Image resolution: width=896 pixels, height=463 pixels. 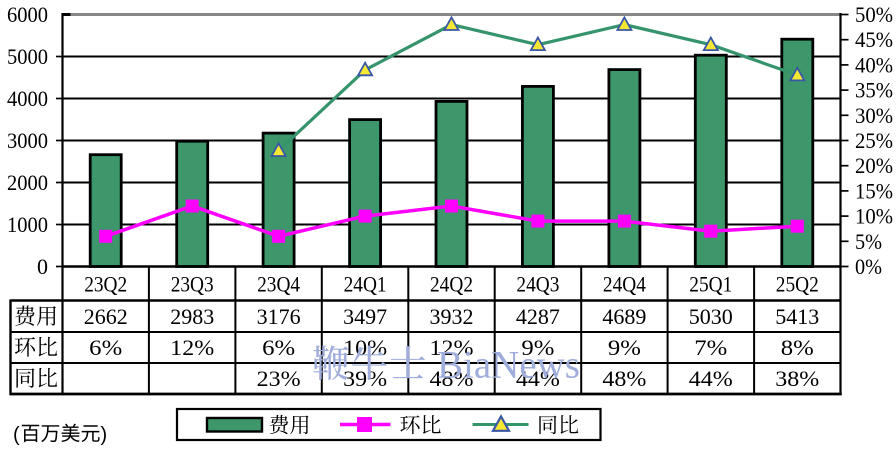 What do you see at coordinates (868, 241) in the screenshot?
I see `svg-text: 5%` at bounding box center [868, 241].